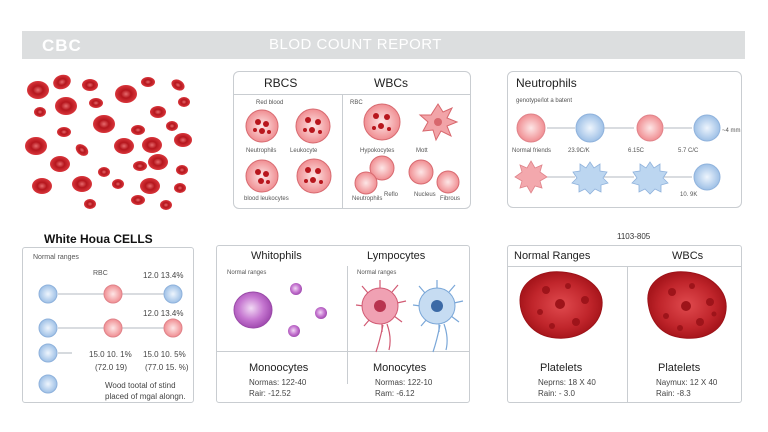  Describe the element at coordinates (377, 151) in the screenshot. I see `label-hypokocytes: Hypokocytes` at that location.